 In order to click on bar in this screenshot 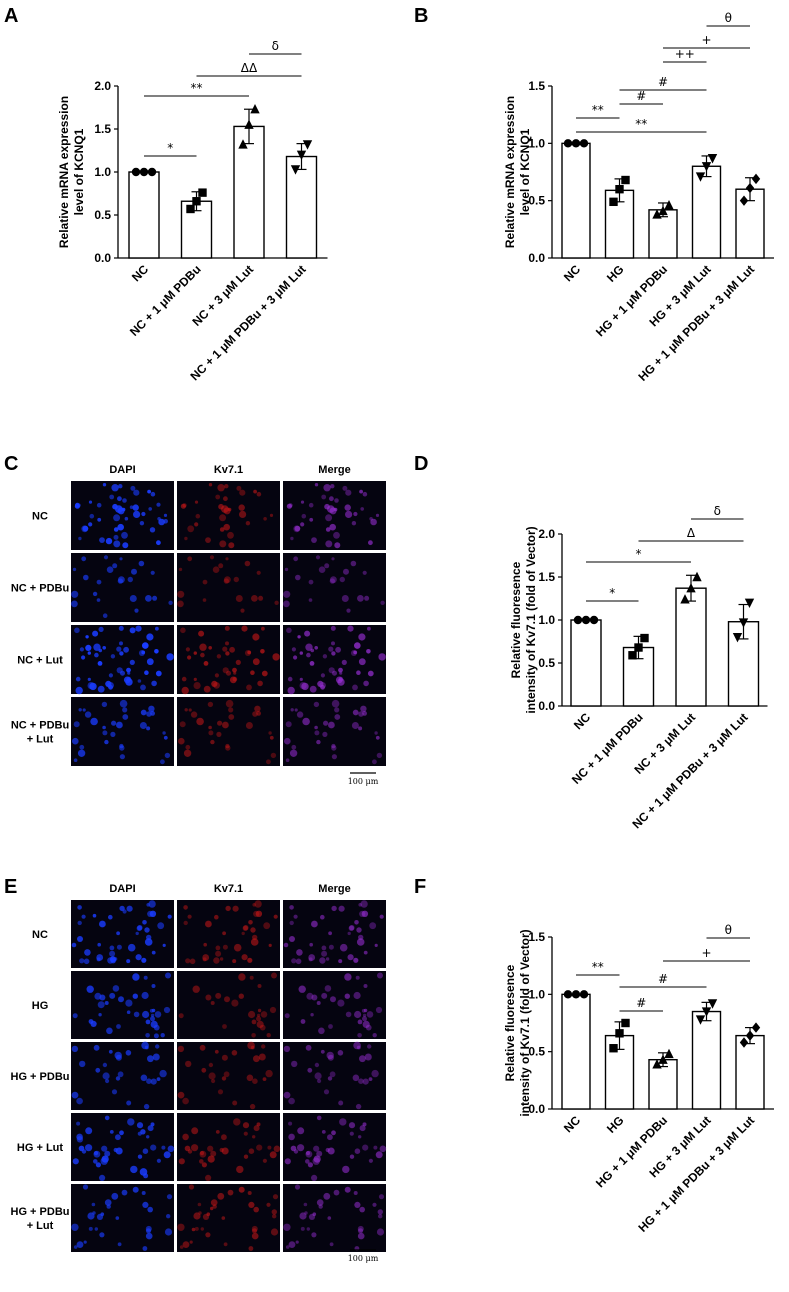, I will do `click(750, 1072)`.